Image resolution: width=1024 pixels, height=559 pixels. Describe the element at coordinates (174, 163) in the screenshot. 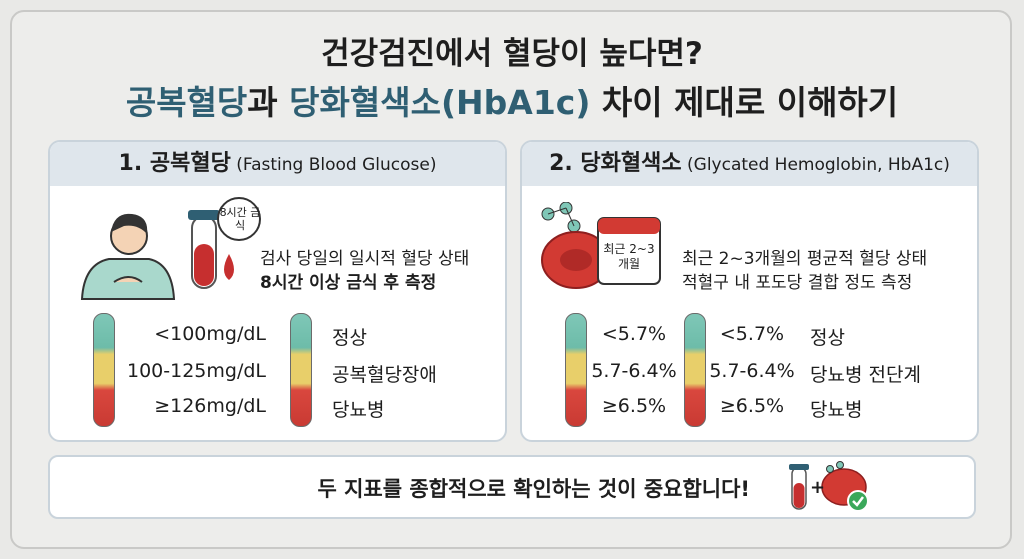

I see `heading: 1. 공복혈당` at that location.